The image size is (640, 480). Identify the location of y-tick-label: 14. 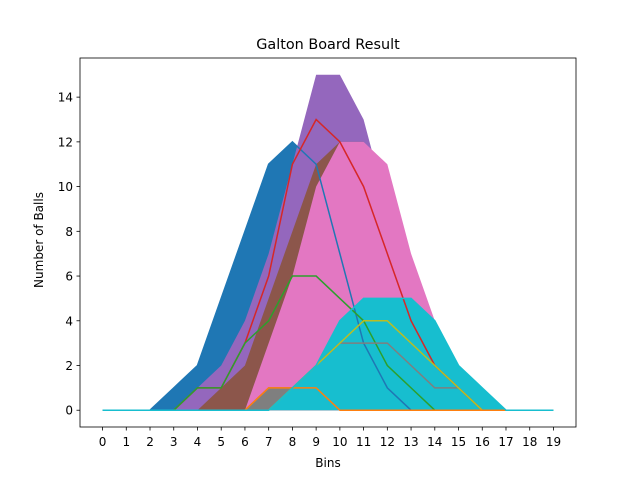
(65, 98).